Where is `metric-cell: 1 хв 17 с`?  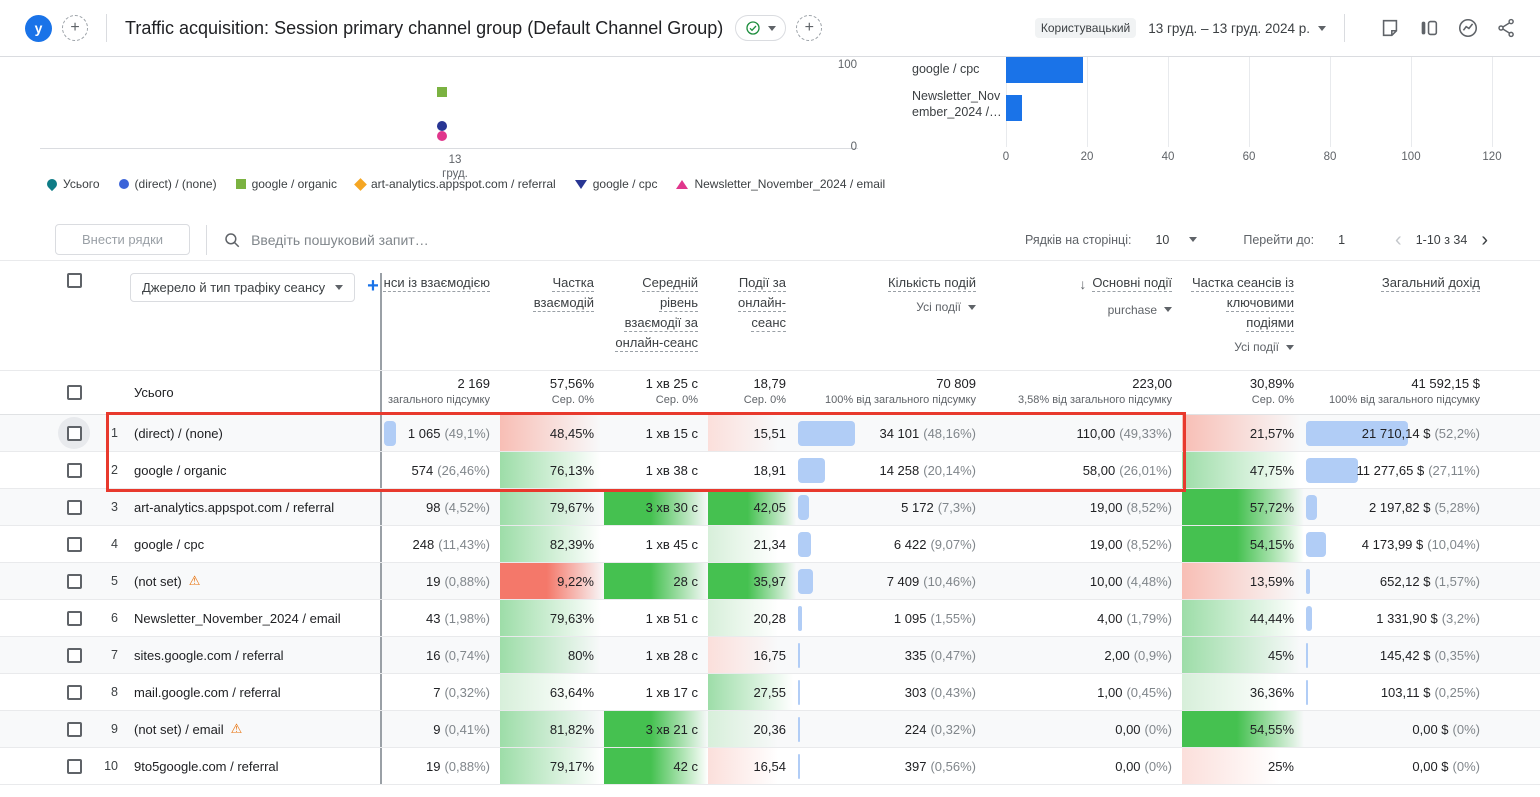
metric-cell: 1 хв 17 с is located at coordinates (671, 692).